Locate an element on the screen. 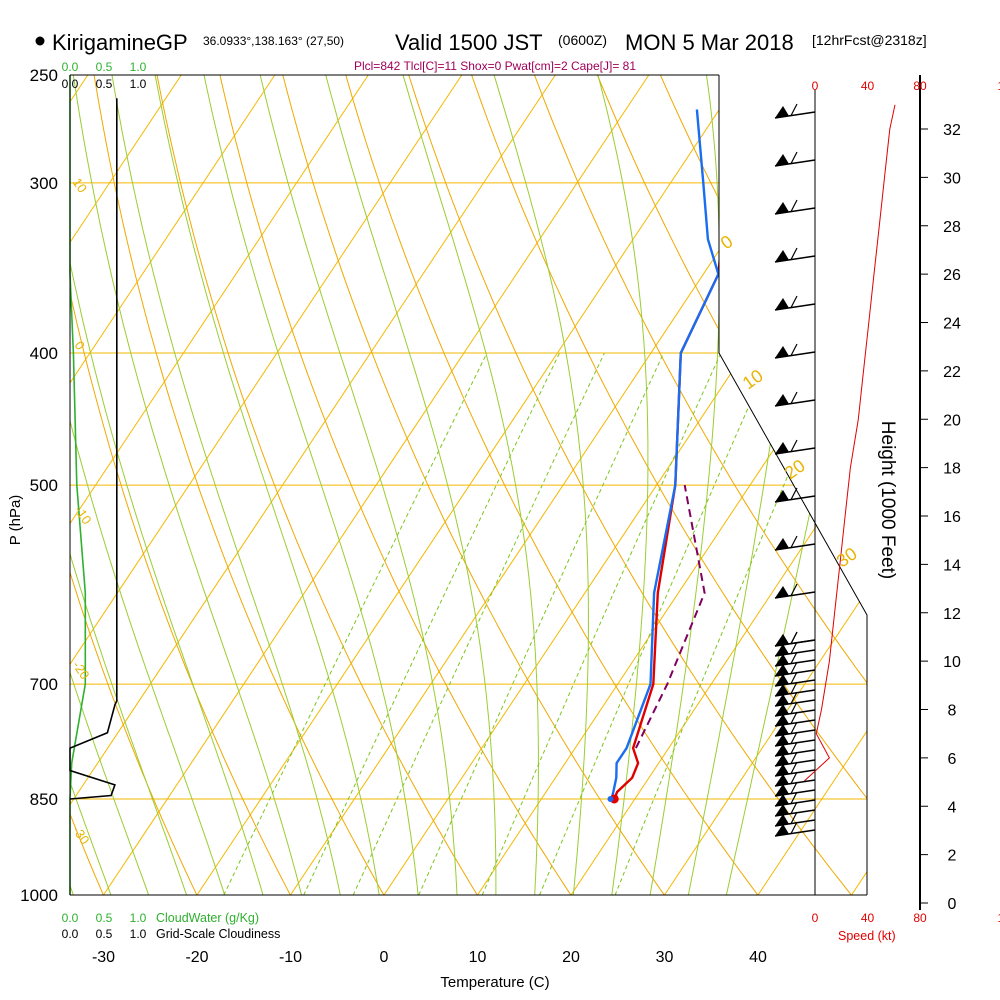 This screenshot has width=1000, height=1000. y-axis-title: P (hPa) is located at coordinates (15, 520).